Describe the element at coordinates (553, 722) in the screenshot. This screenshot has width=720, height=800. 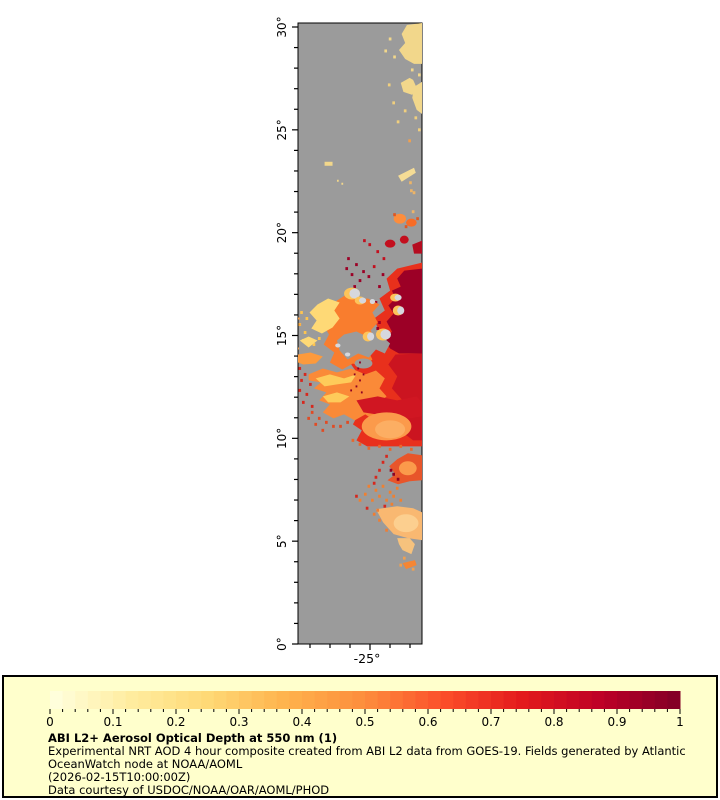
I see `colorbar-tick-label: 0.8` at that location.